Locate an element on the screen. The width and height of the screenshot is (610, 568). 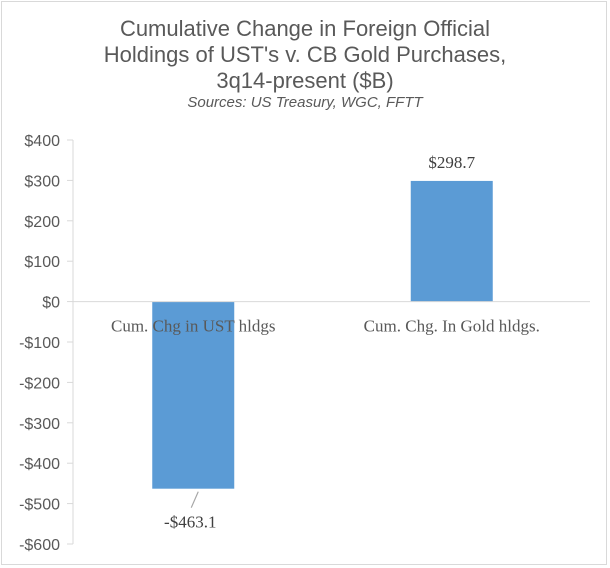
chart-title-line-1: Cumulative Change in Foreign Official is located at coordinates (305, 28).